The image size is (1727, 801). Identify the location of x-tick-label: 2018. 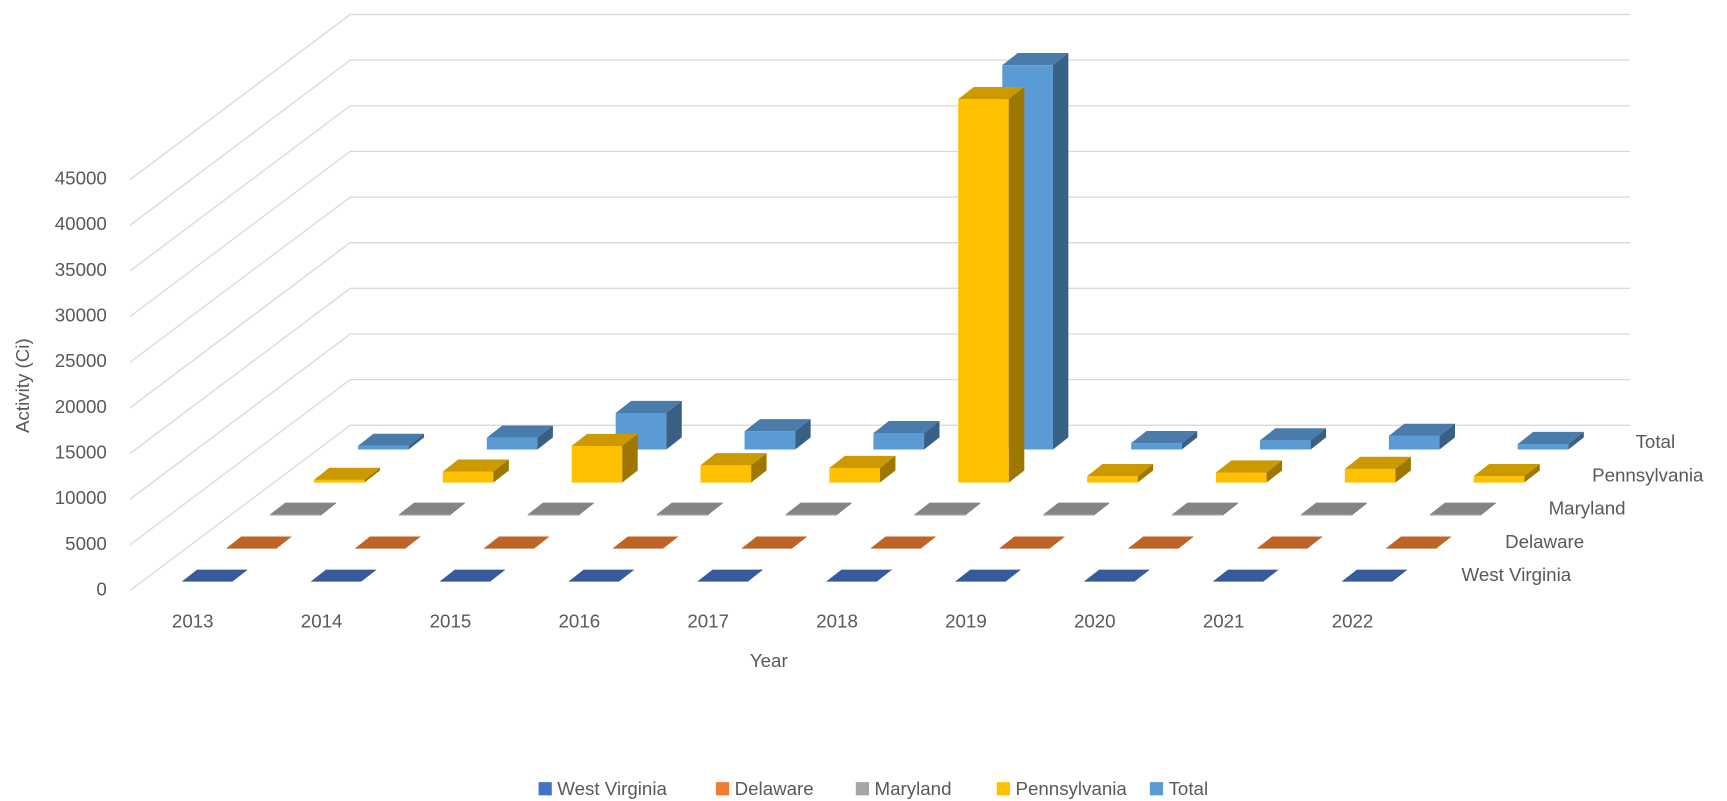
(837, 620).